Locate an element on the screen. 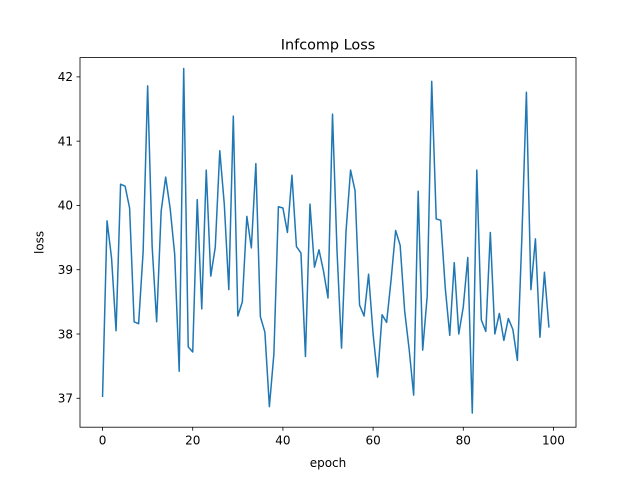 Image resolution: width=640 pixels, height=480 pixels. y-axis-ticks: 37 38 39 40 41 42 is located at coordinates (69, 238).